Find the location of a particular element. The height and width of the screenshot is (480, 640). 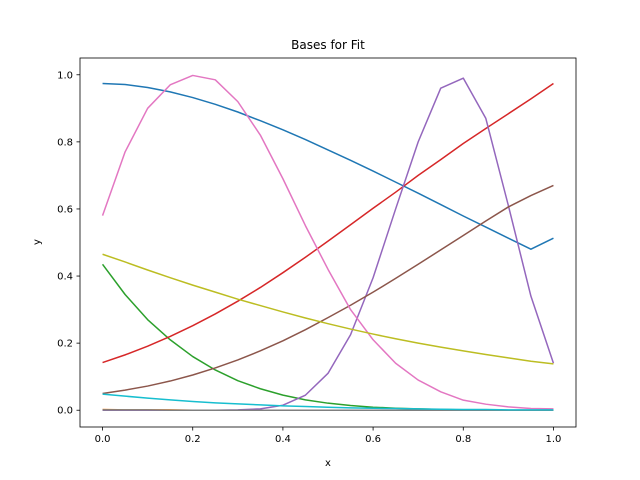

y-tick-label: 0.6 is located at coordinates (65, 209).